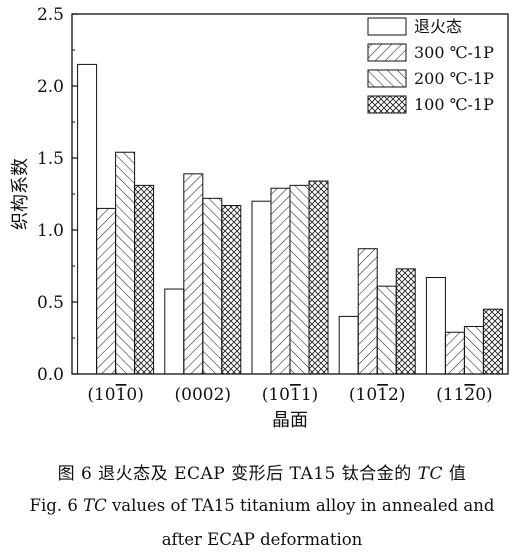  I want to click on y-tick-label: 2.5, so click(50, 15).